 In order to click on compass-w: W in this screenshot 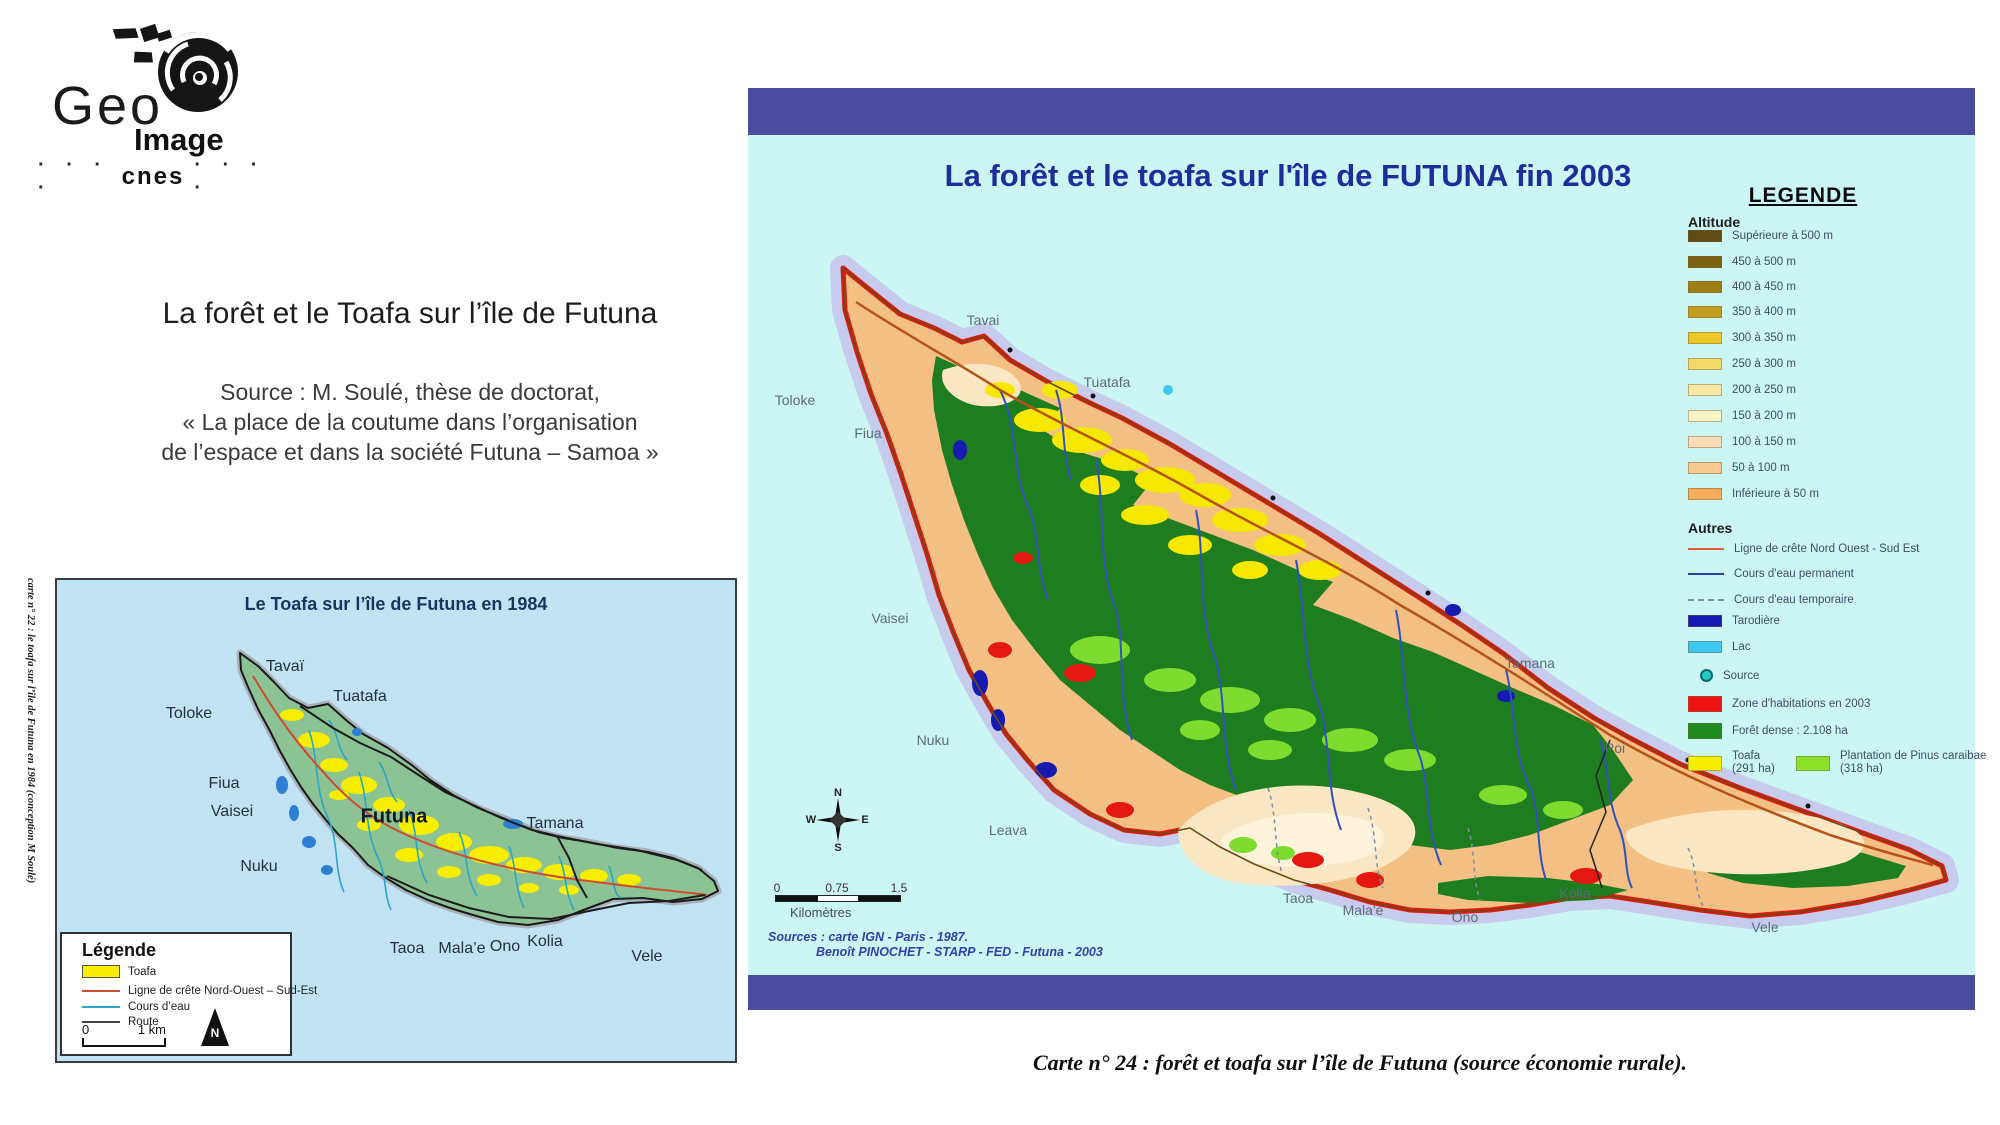, I will do `click(811, 820)`.